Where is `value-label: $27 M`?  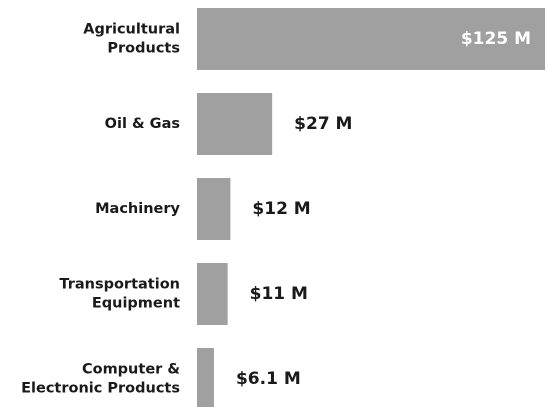 value-label: $27 M is located at coordinates (323, 124).